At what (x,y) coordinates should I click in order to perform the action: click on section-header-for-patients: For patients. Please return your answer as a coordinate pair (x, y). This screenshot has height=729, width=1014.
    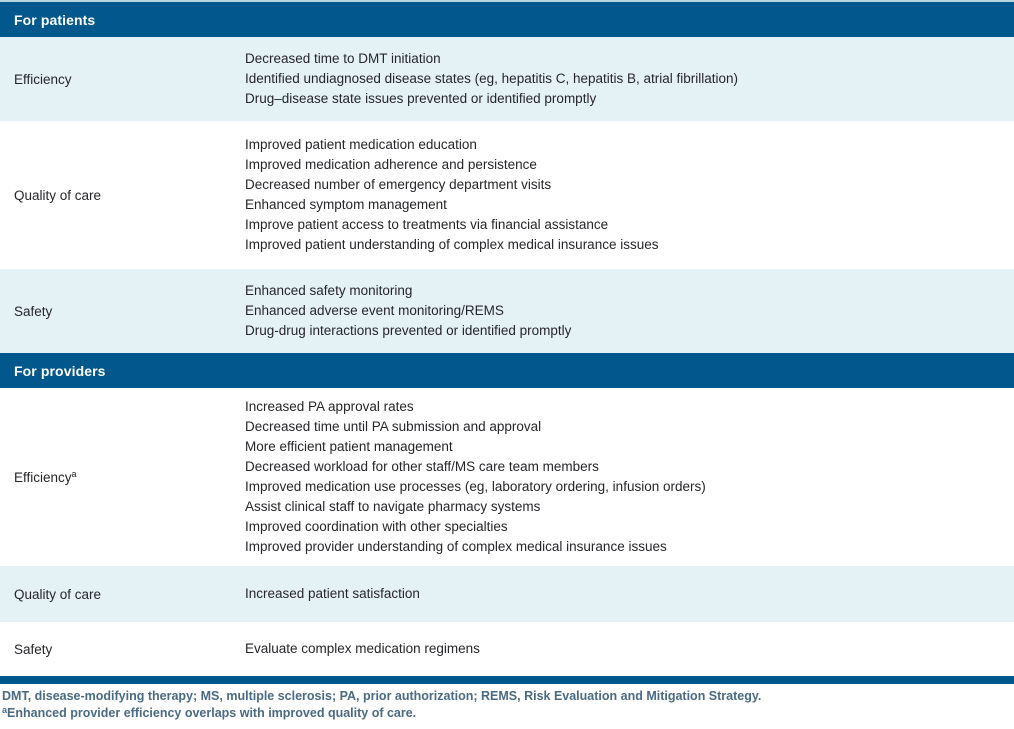
    Looking at the image, I should click on (507, 19).